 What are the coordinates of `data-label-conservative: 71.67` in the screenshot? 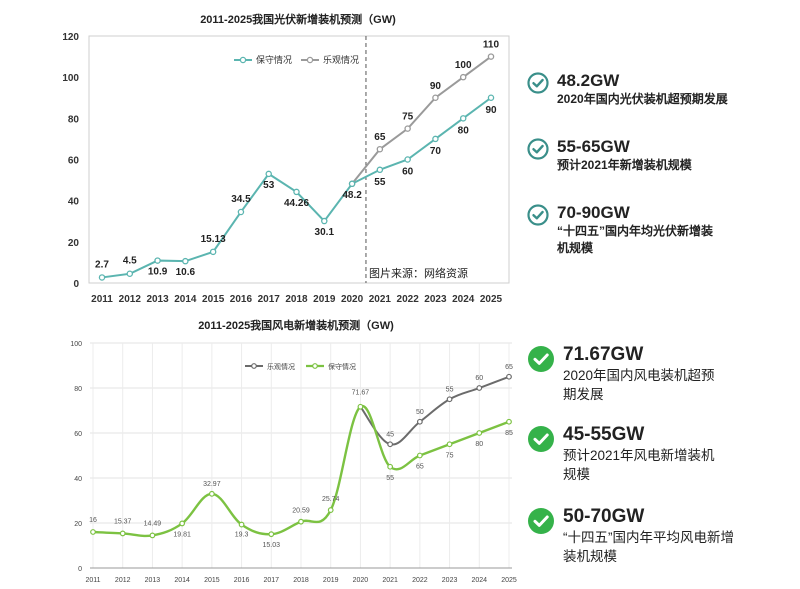 It's located at (361, 393).